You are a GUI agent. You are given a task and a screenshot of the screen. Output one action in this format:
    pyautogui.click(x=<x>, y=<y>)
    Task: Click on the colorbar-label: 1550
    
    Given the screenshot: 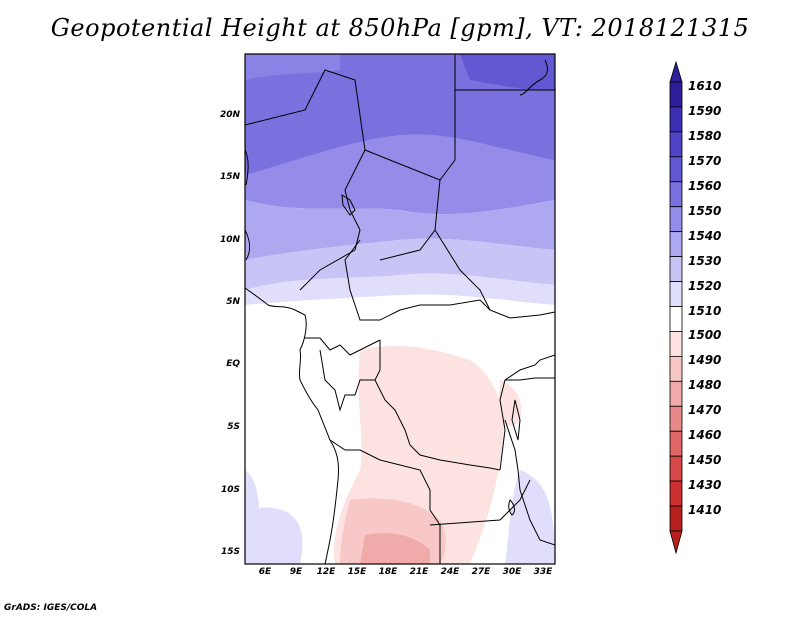 What is the action you would take?
    pyautogui.click(x=705, y=210)
    